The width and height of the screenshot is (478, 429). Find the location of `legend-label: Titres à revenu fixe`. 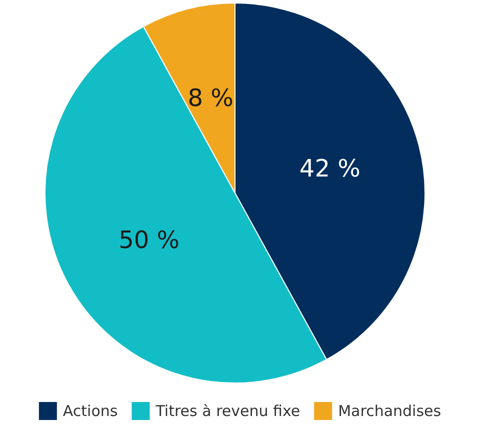

legend-label: Titres à revenu fixe is located at coordinates (227, 411).